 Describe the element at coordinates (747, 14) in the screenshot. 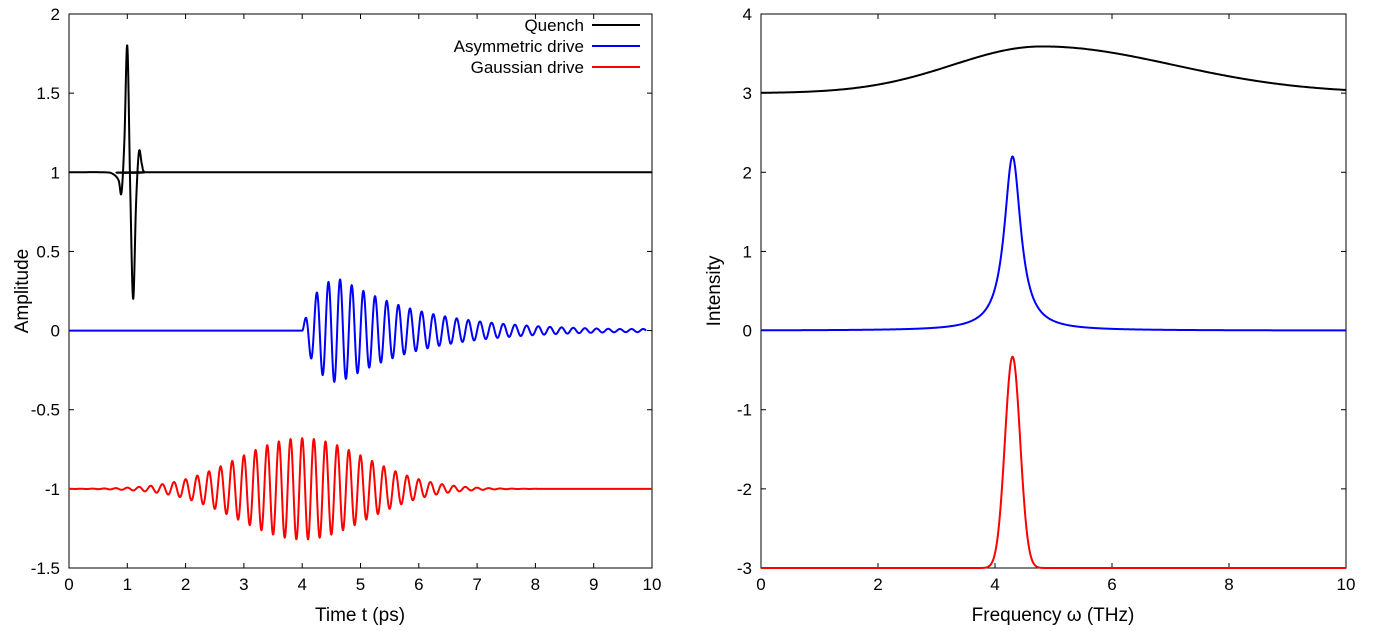

I see `y-tick-label: 4` at that location.